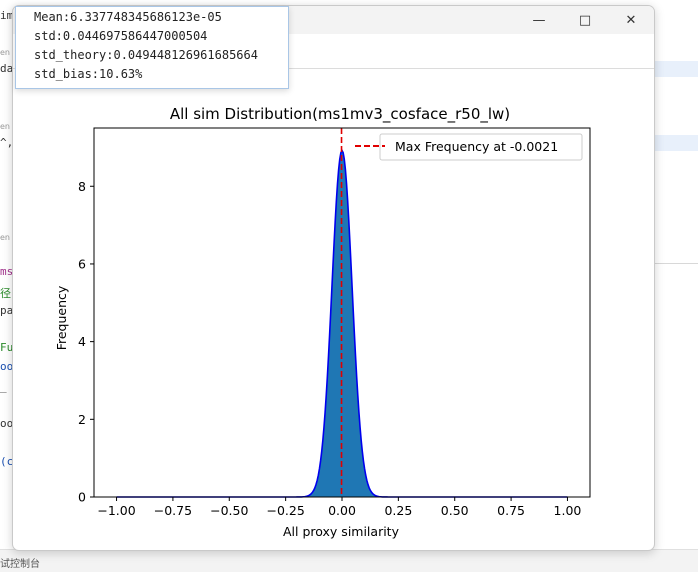 Image resolution: width=698 pixels, height=572 pixels. I want to click on code-fragment: Fu, so click(7, 347).